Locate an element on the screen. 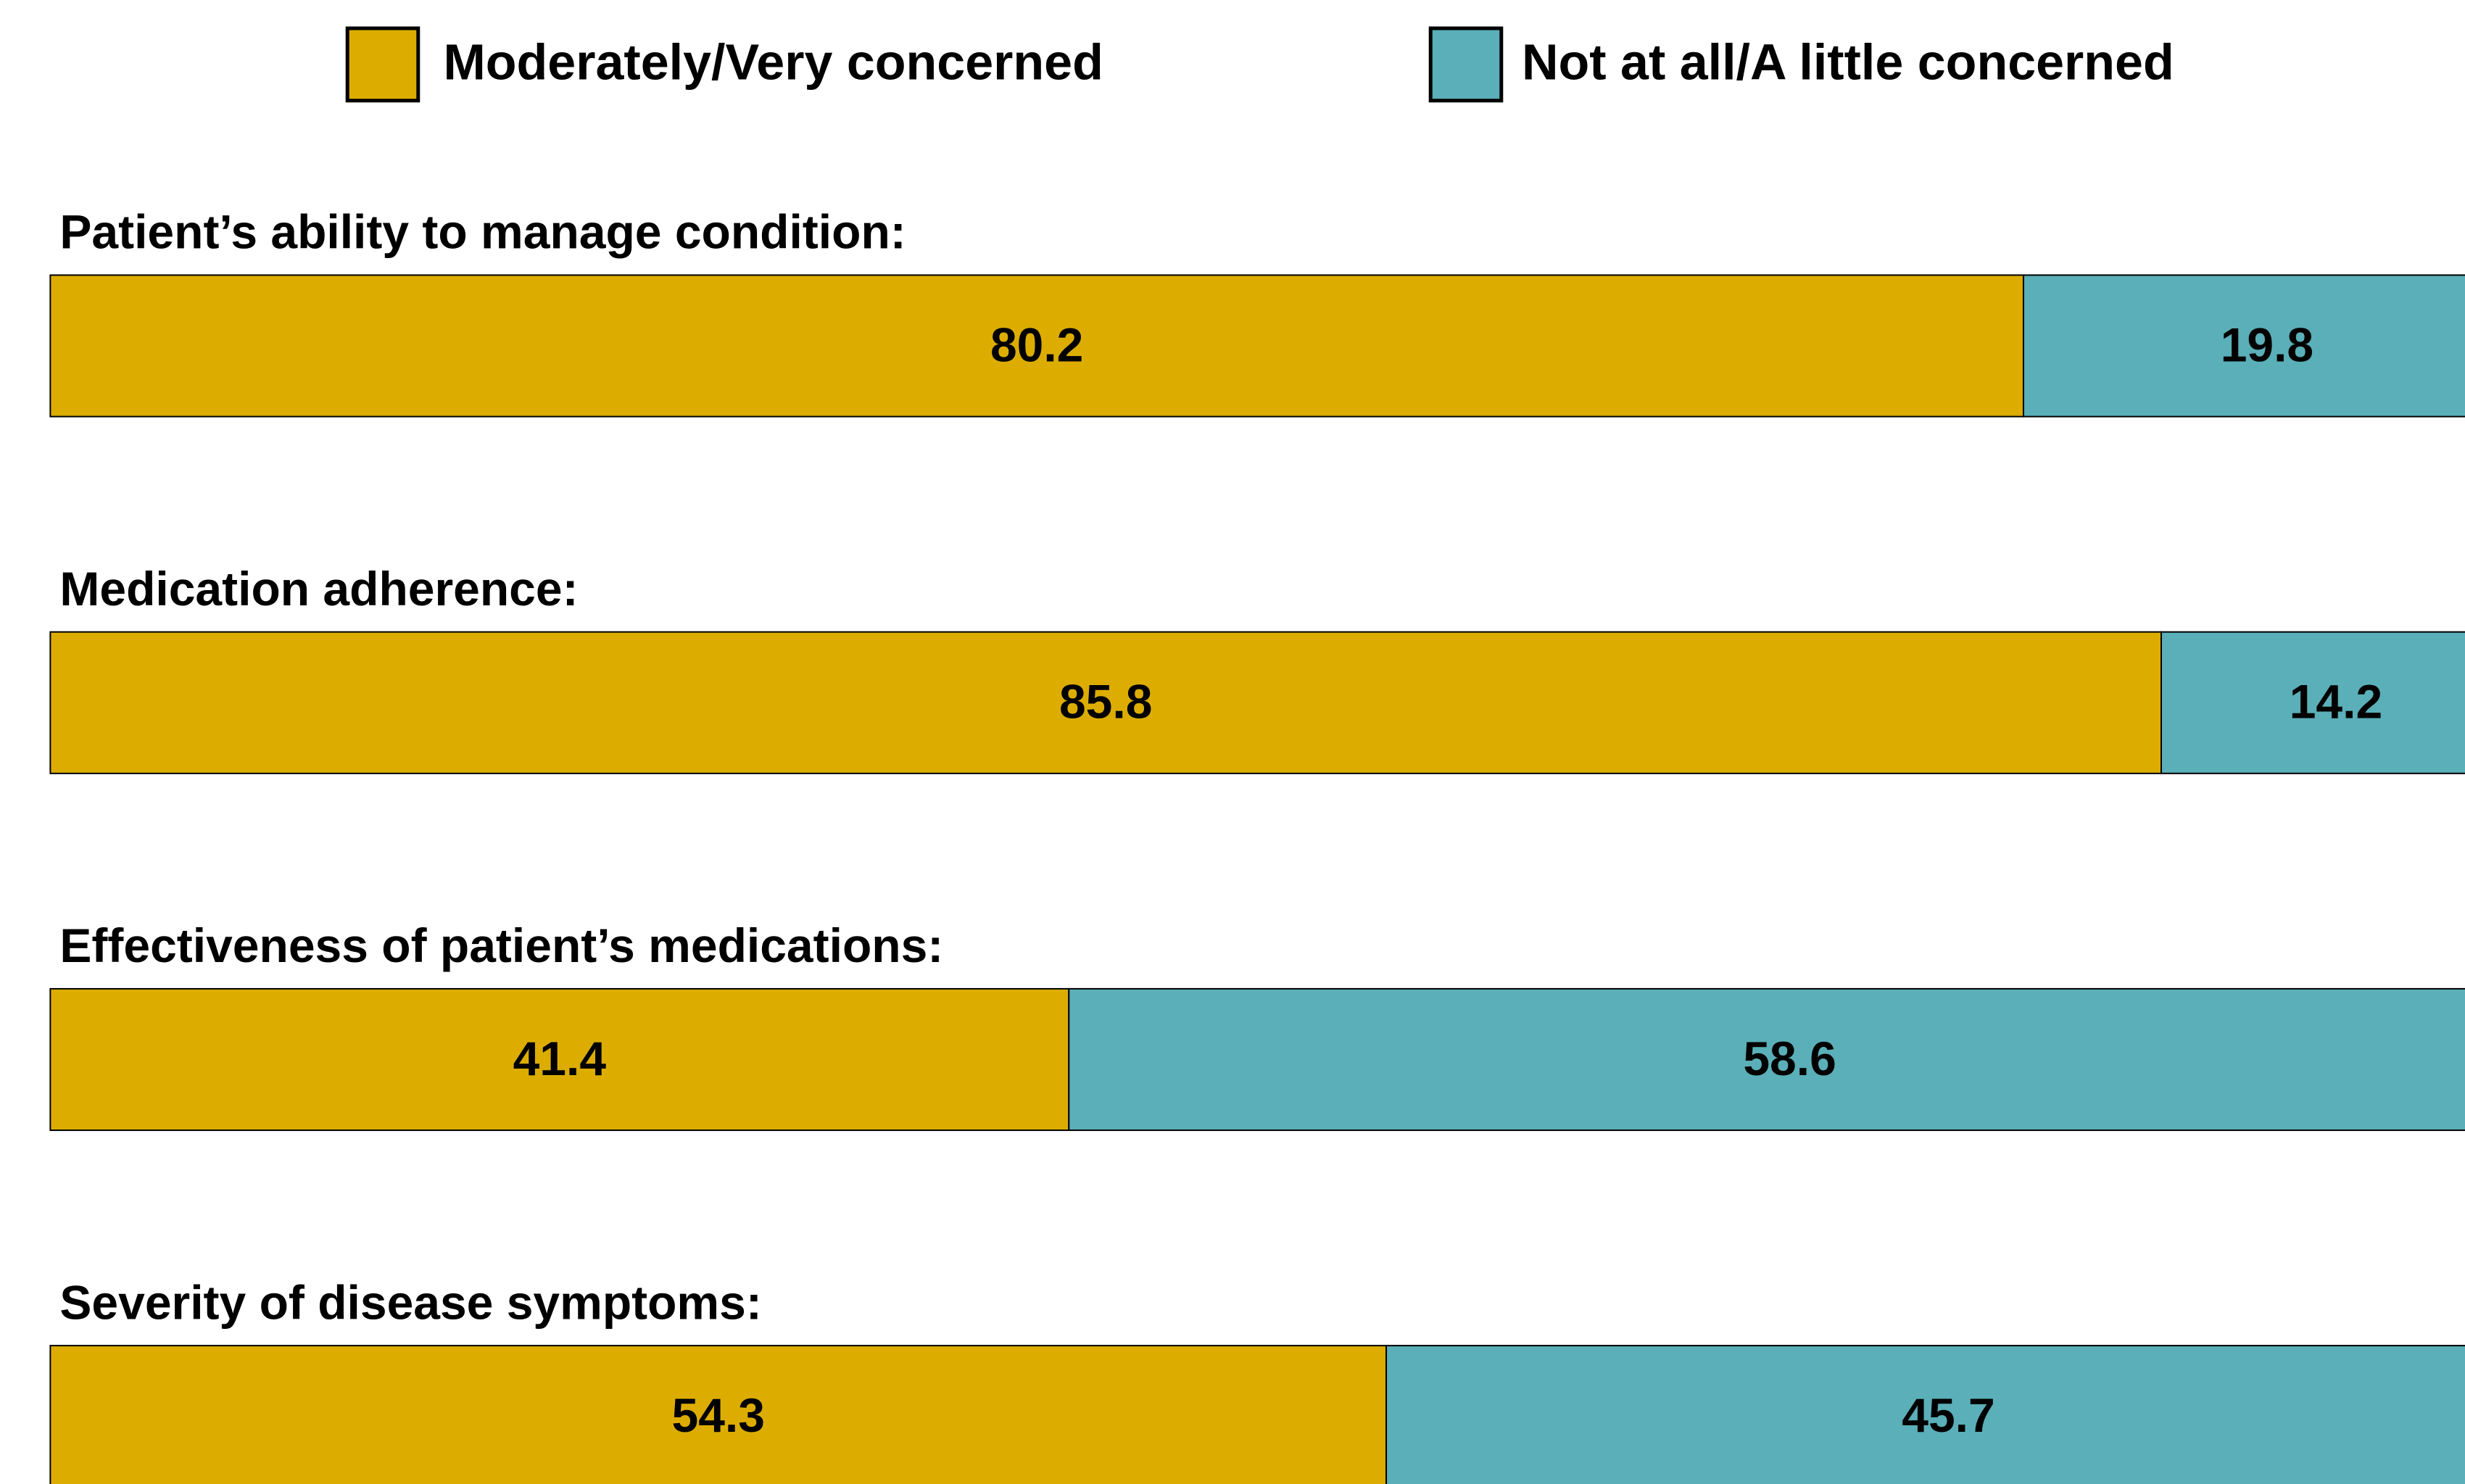  value-label: 54.3 is located at coordinates (717, 1415).